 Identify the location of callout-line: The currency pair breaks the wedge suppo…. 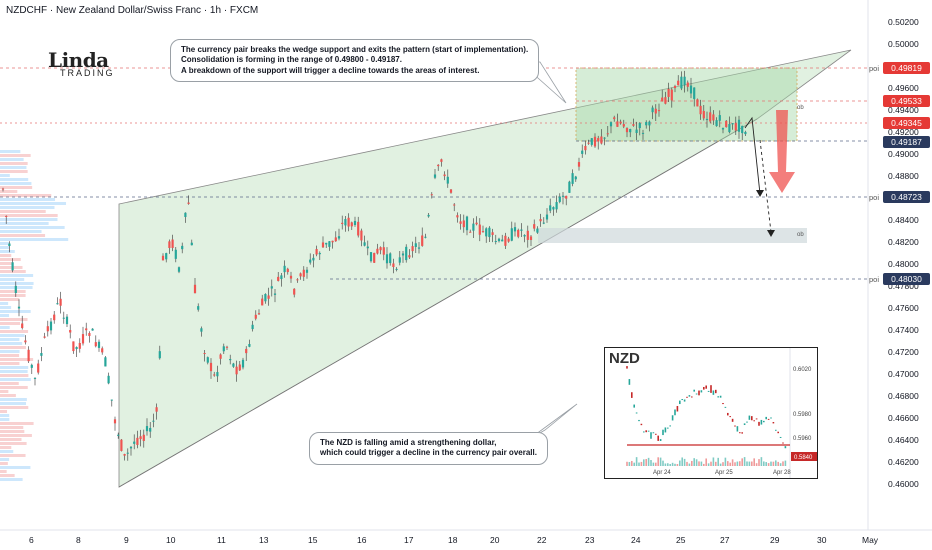
(355, 49).